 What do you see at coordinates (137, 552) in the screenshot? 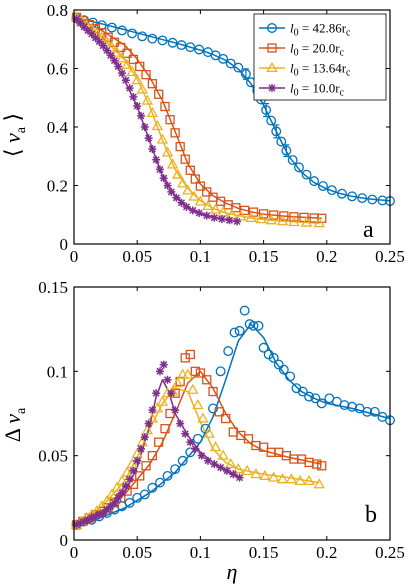
I see `panel-b-xtick-label-1: 0.05` at bounding box center [137, 552].